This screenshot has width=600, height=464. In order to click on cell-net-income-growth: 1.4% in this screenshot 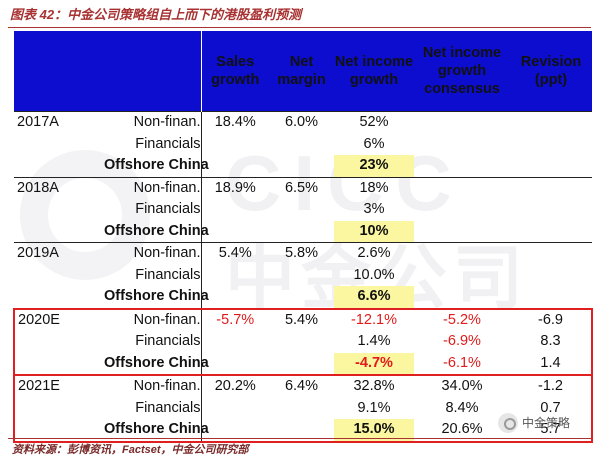, I will do `click(374, 341)`.